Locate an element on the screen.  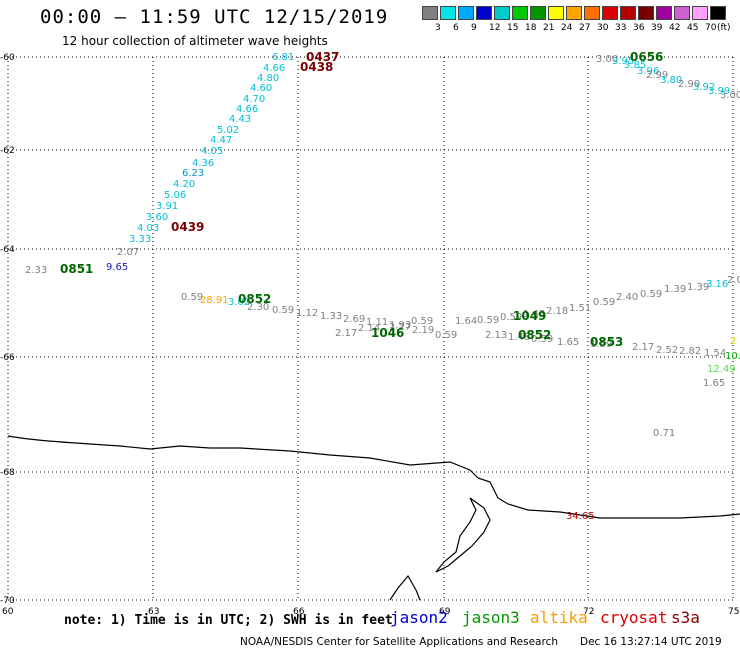
wave-height-label: 1.51 is located at coordinates (580, 308).